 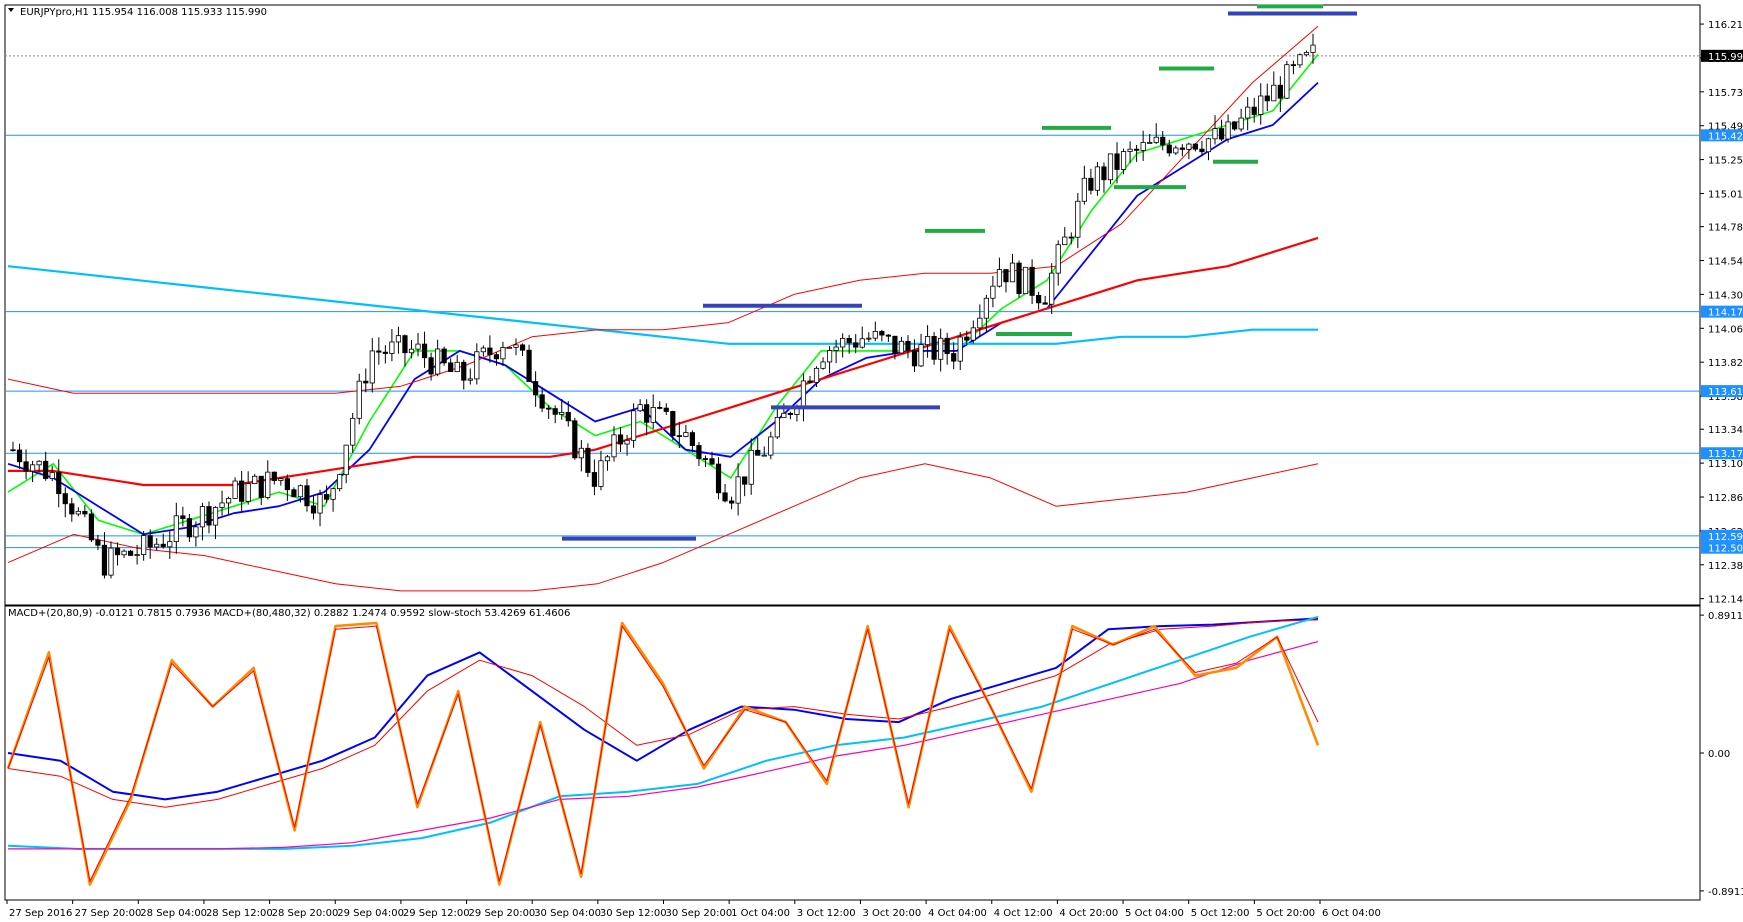 What do you see at coordinates (699, 913) in the screenshot?
I see `time-tick-label: 30 Sep 20:00` at bounding box center [699, 913].